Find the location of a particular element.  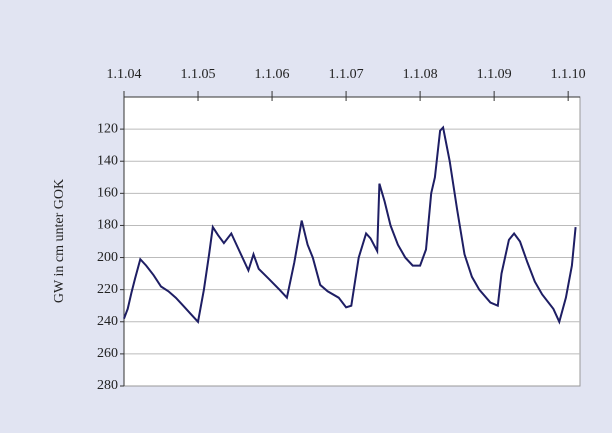

x-tick-label: 1.1.04 is located at coordinates (124, 74).